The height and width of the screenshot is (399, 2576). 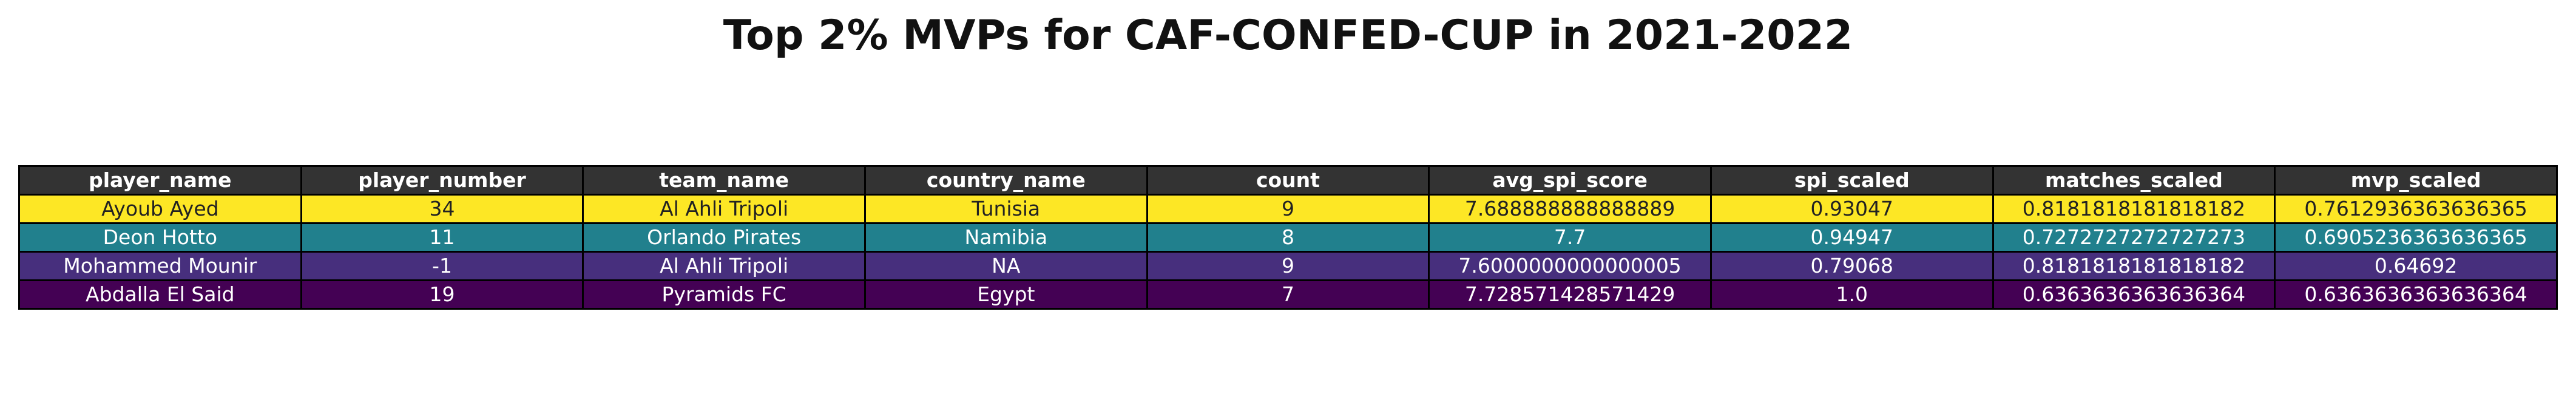 I want to click on table-cell-mvp-scaled: 0.7612936363636365, so click(x=2416, y=209).